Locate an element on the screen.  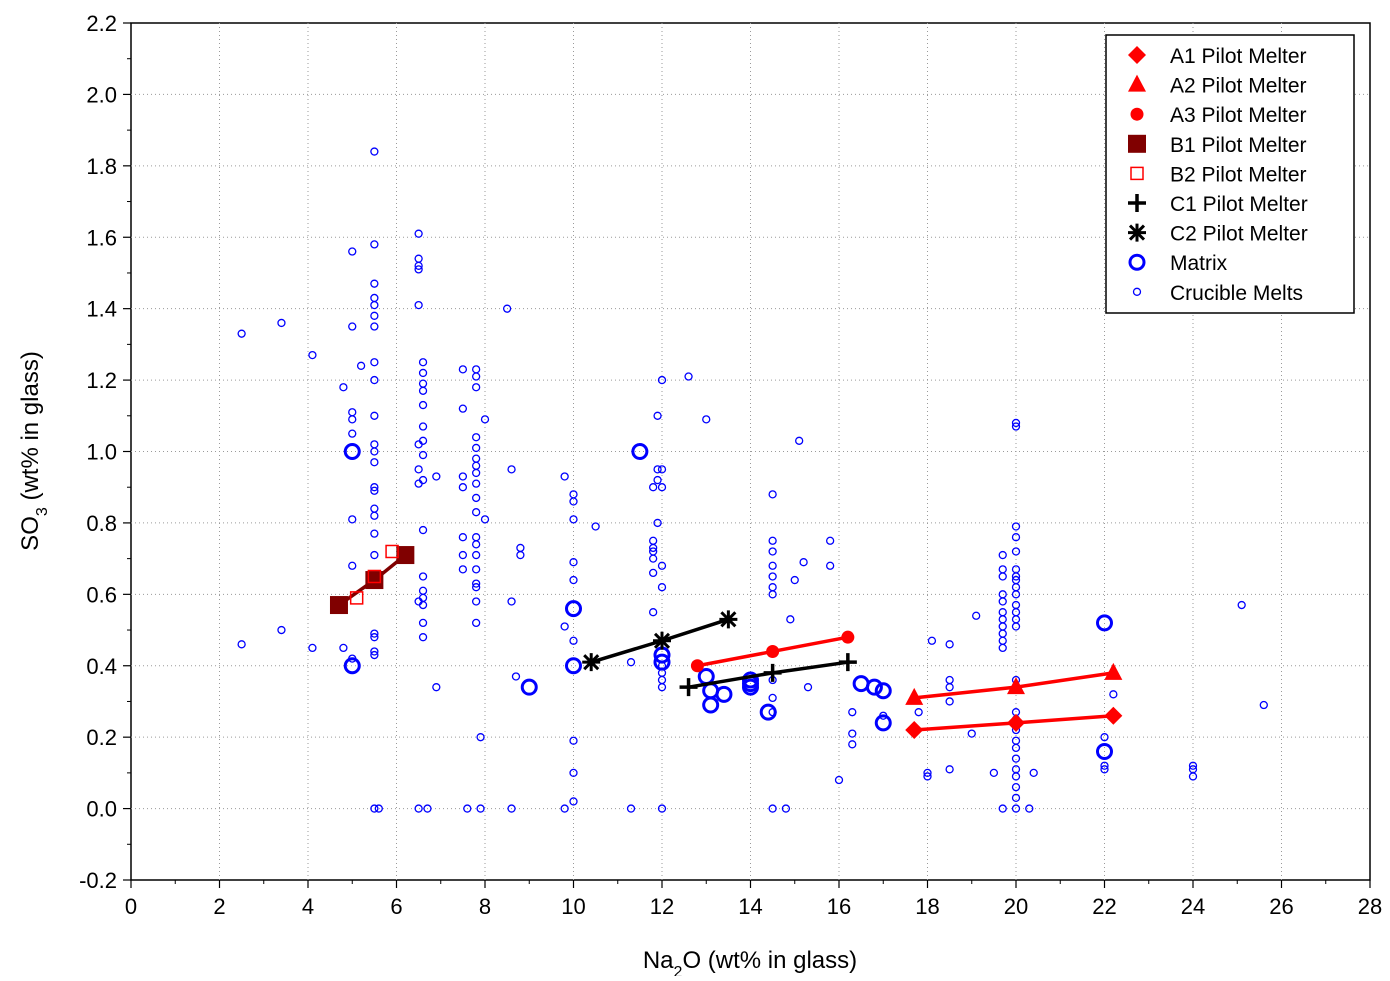
data-point-a2-pilot-melter is located at coordinates (1113, 671).